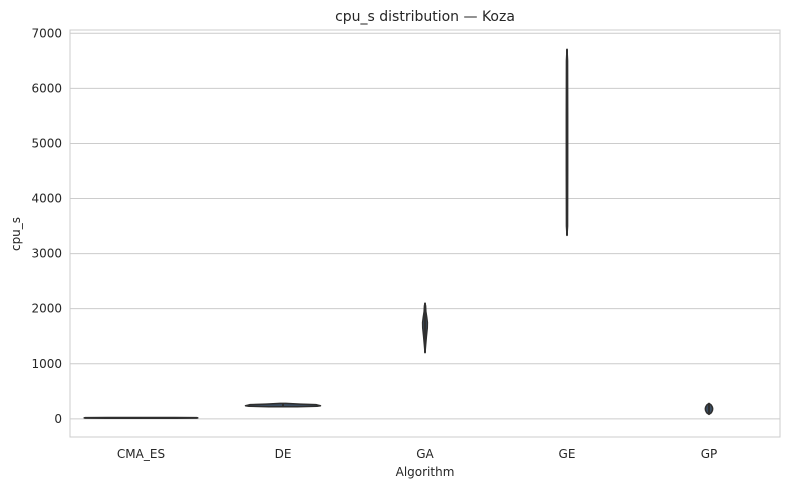  Describe the element at coordinates (283, 454) in the screenshot. I see `x-tick-label: DE` at that location.